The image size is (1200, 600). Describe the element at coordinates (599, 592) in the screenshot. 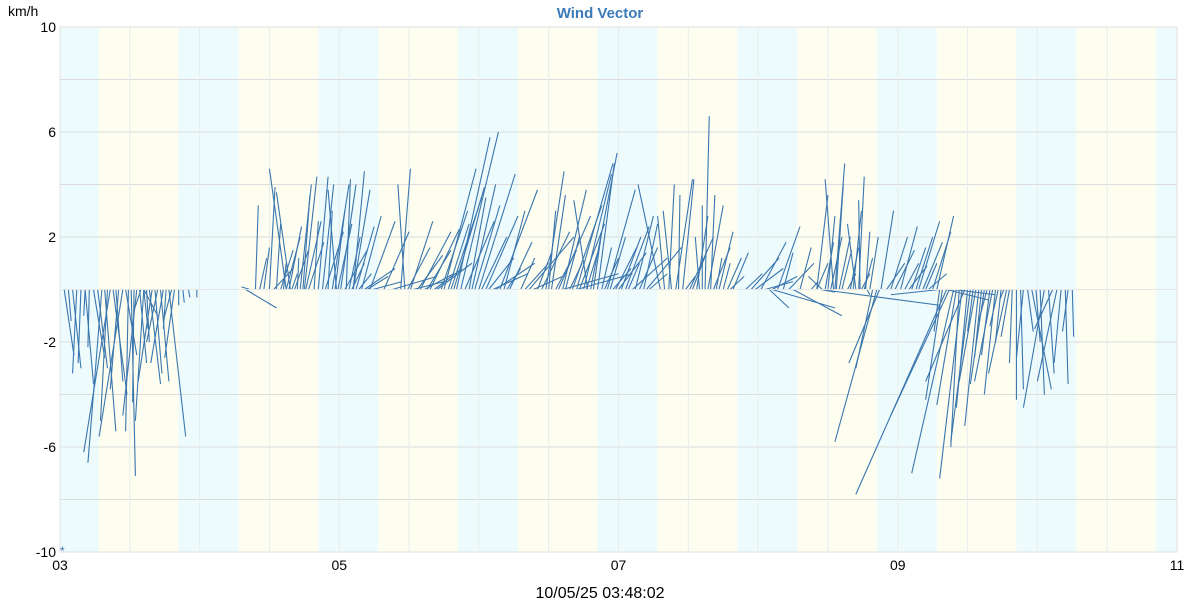

I see `timestamp-label: 10/05/25 03:48:02` at that location.